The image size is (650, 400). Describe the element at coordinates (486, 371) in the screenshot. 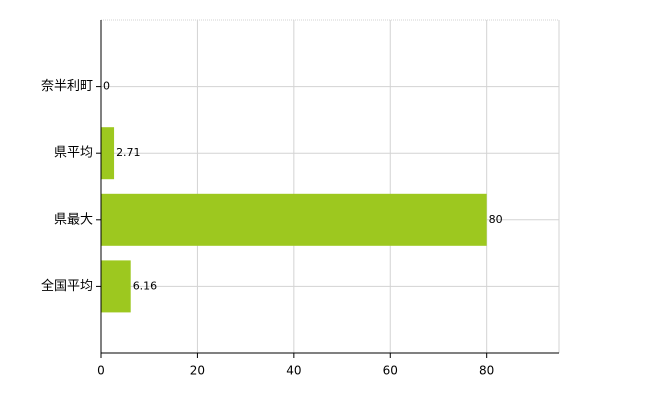

I see `x-tick-label: 80` at that location.